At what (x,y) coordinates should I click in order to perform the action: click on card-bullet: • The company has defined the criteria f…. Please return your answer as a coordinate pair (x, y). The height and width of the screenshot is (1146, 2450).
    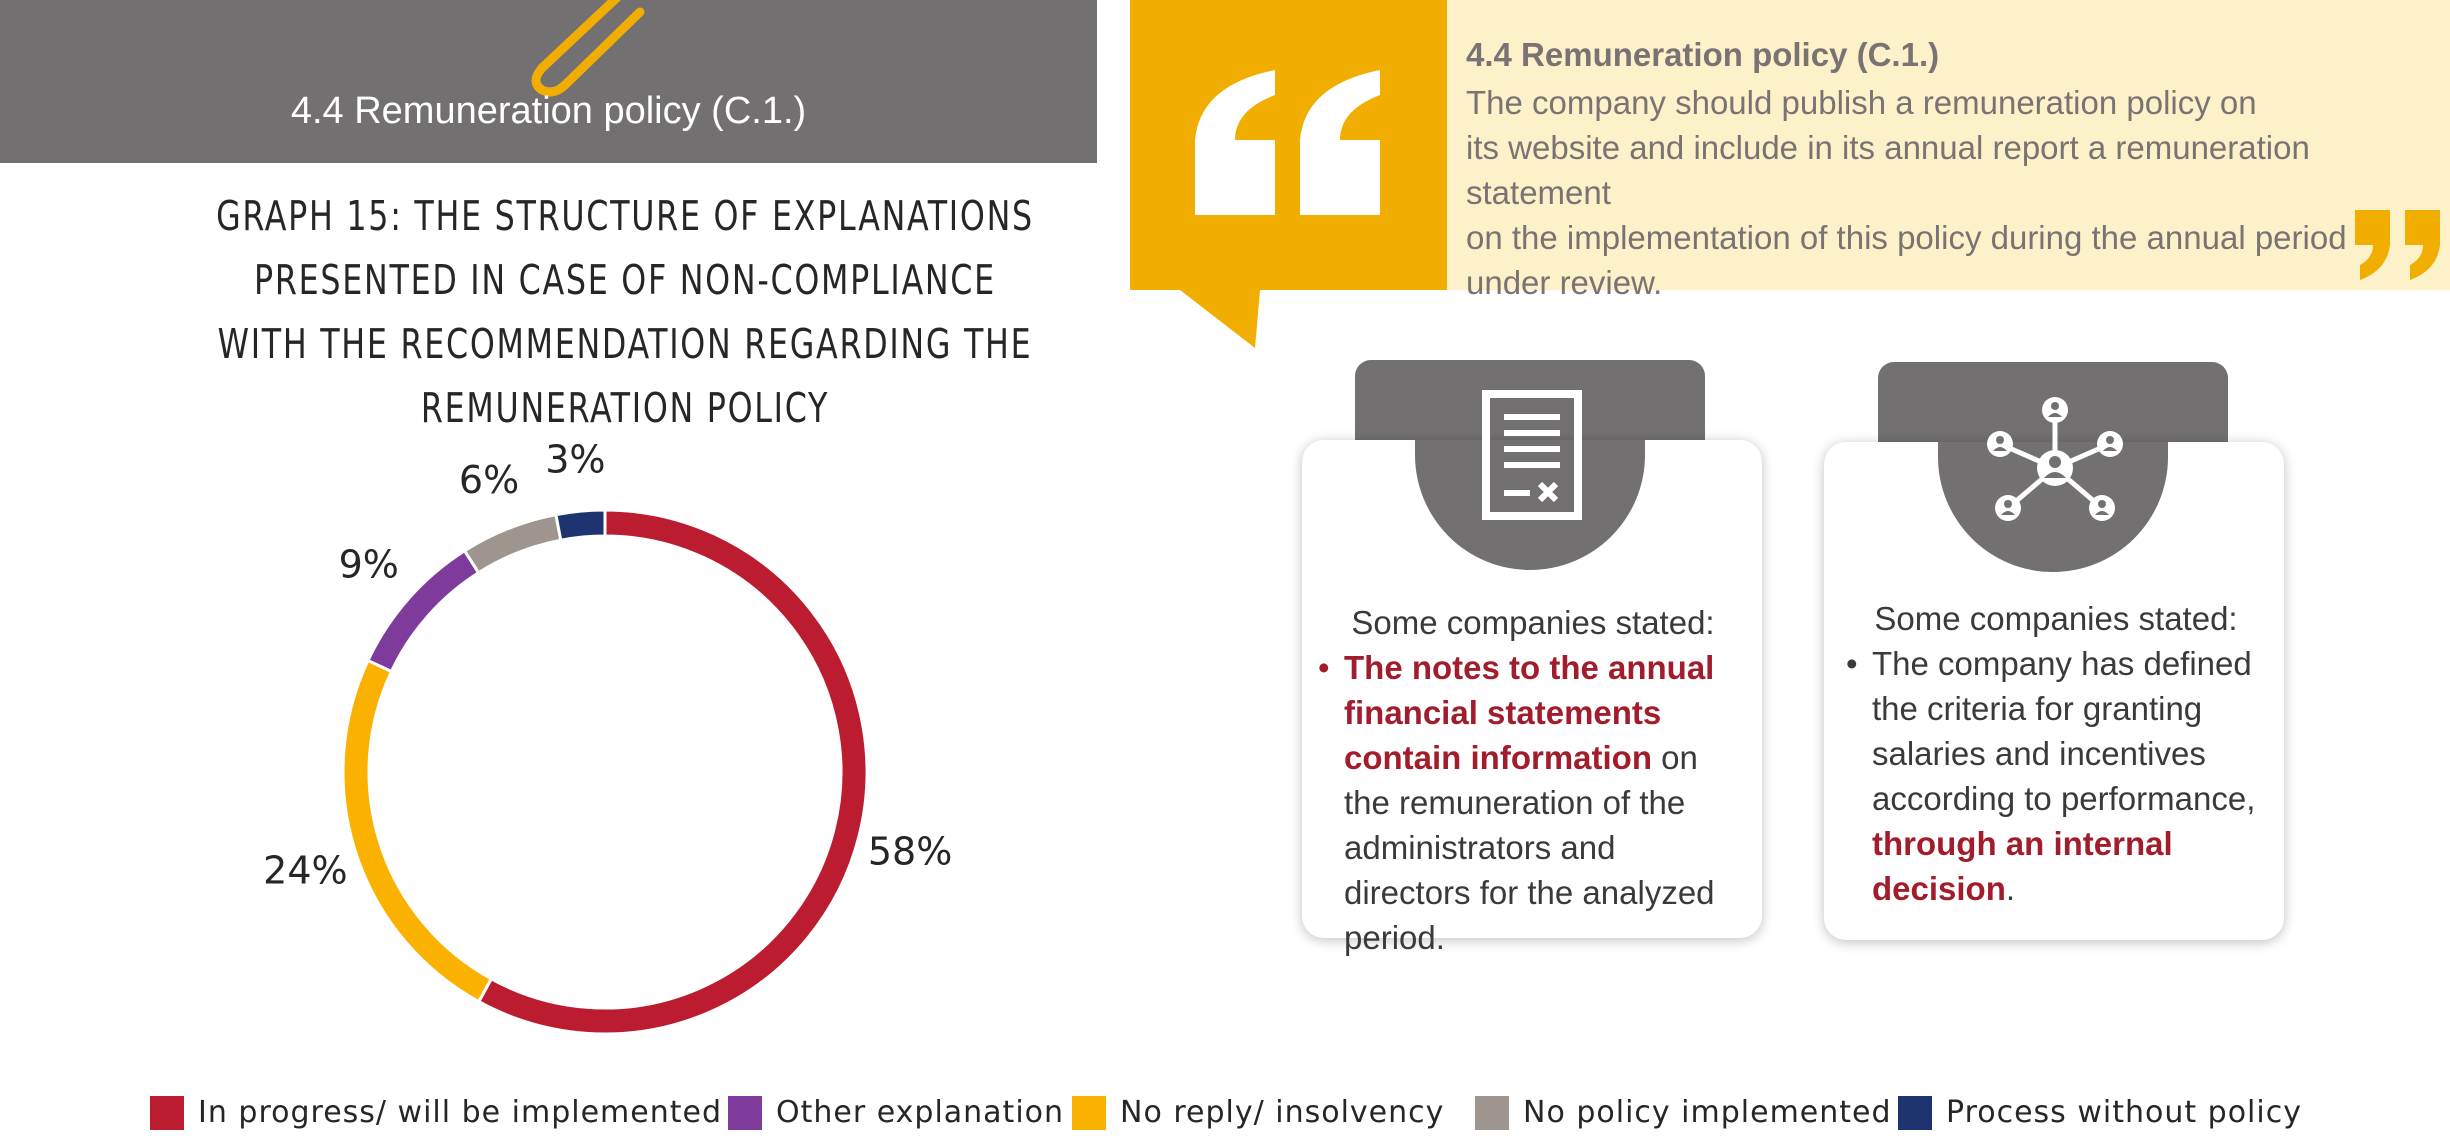
    Looking at the image, I should click on (2056, 776).